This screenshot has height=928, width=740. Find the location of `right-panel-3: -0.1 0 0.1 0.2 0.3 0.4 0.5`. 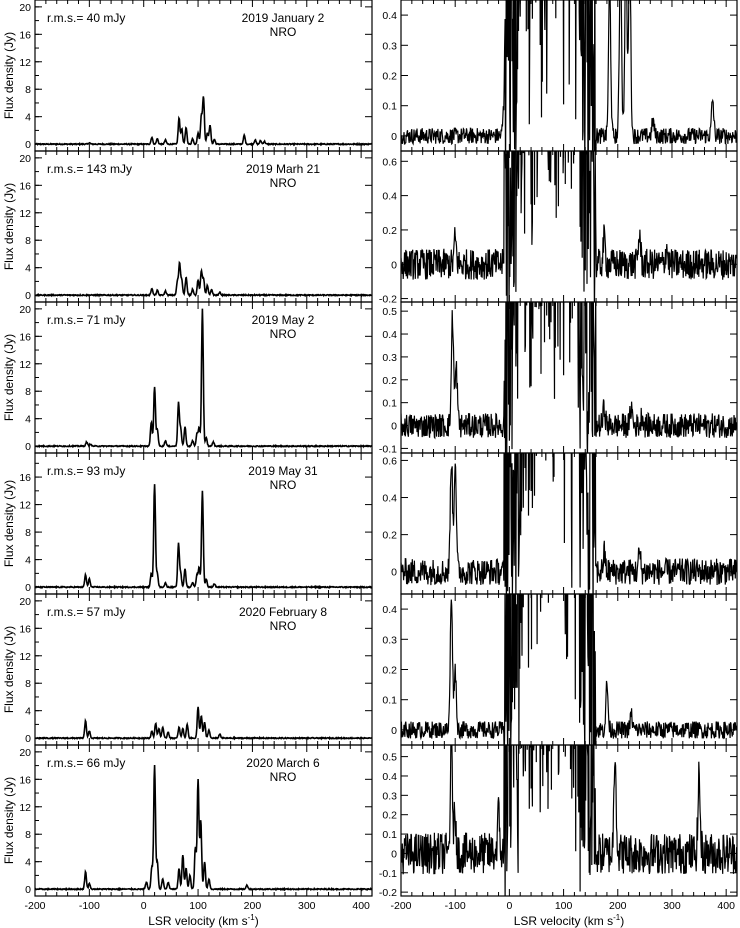

right-panel-3: -0.1 0 0.1 0.2 0.3 0.4 0.5 is located at coordinates (558, 378).